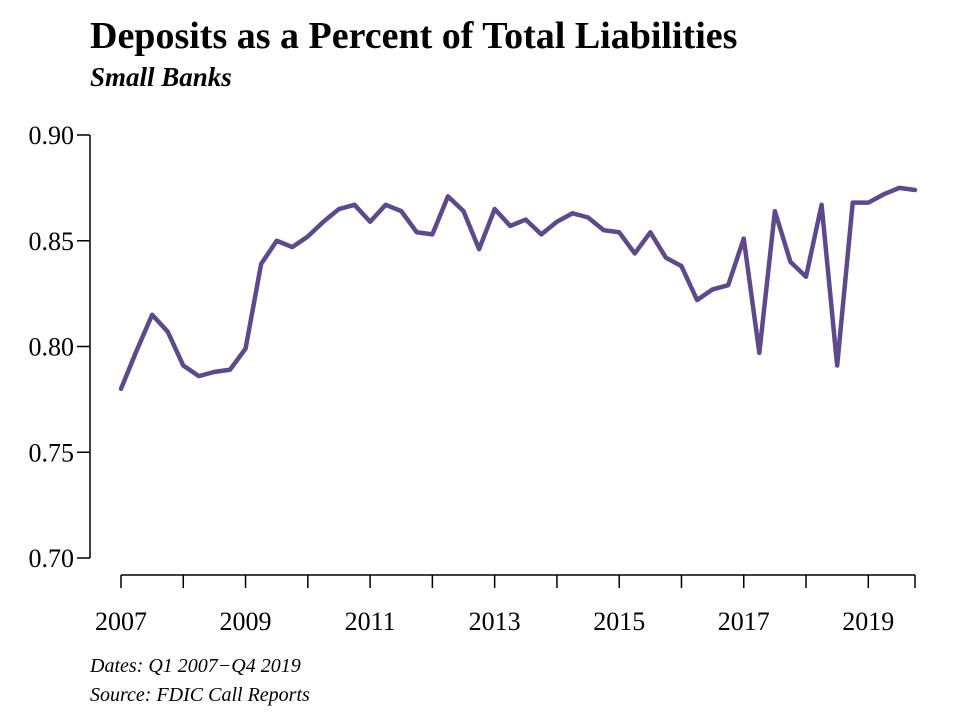  Describe the element at coordinates (505, 605) in the screenshot. I see `x-axis: 2007 2009 2011 2013 2015 2017 2019` at that location.